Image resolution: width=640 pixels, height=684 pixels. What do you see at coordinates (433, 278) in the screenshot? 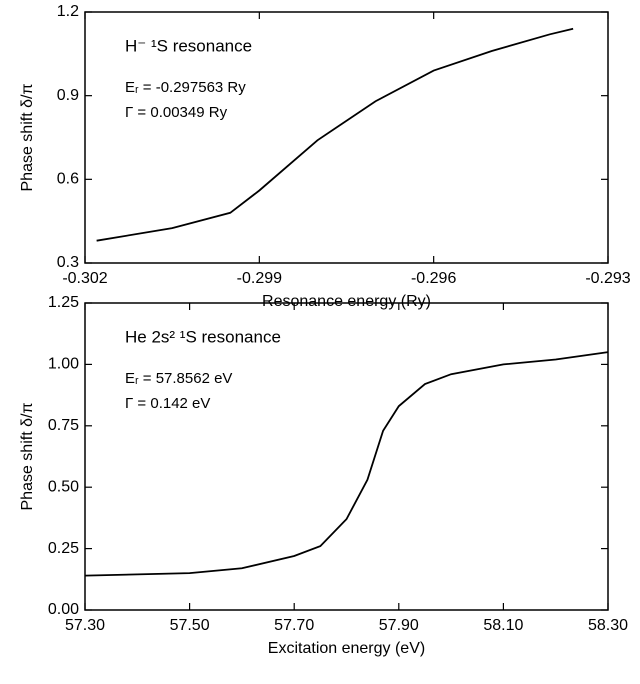
I see `x-tick-label: -0.296` at bounding box center [433, 278].